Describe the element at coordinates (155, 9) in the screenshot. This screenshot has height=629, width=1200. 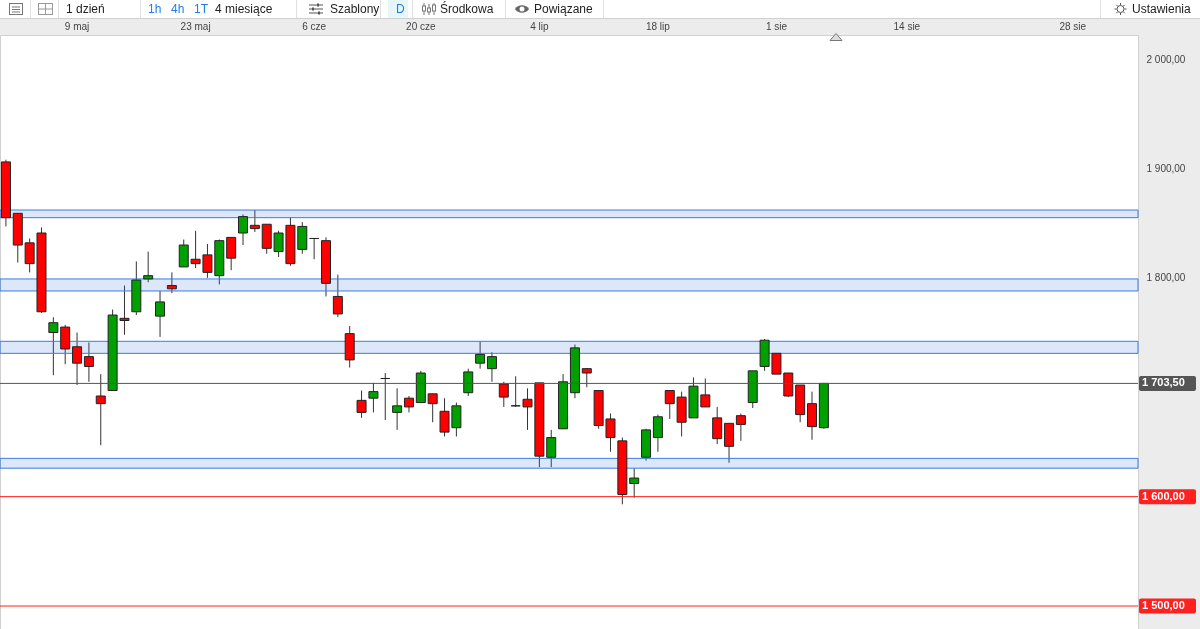
I see `text: 1h` at that location.